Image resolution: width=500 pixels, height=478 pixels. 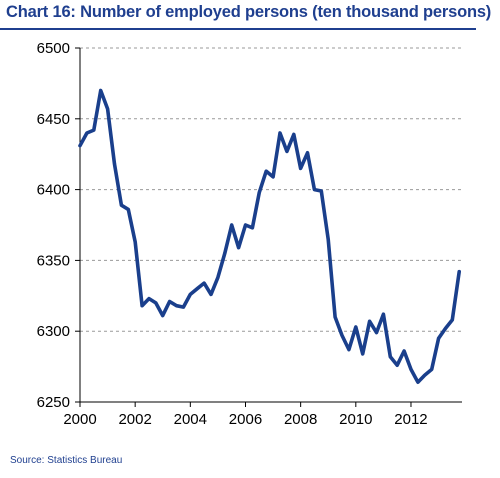 I want to click on x-tick-label: 2004, so click(x=190, y=419).